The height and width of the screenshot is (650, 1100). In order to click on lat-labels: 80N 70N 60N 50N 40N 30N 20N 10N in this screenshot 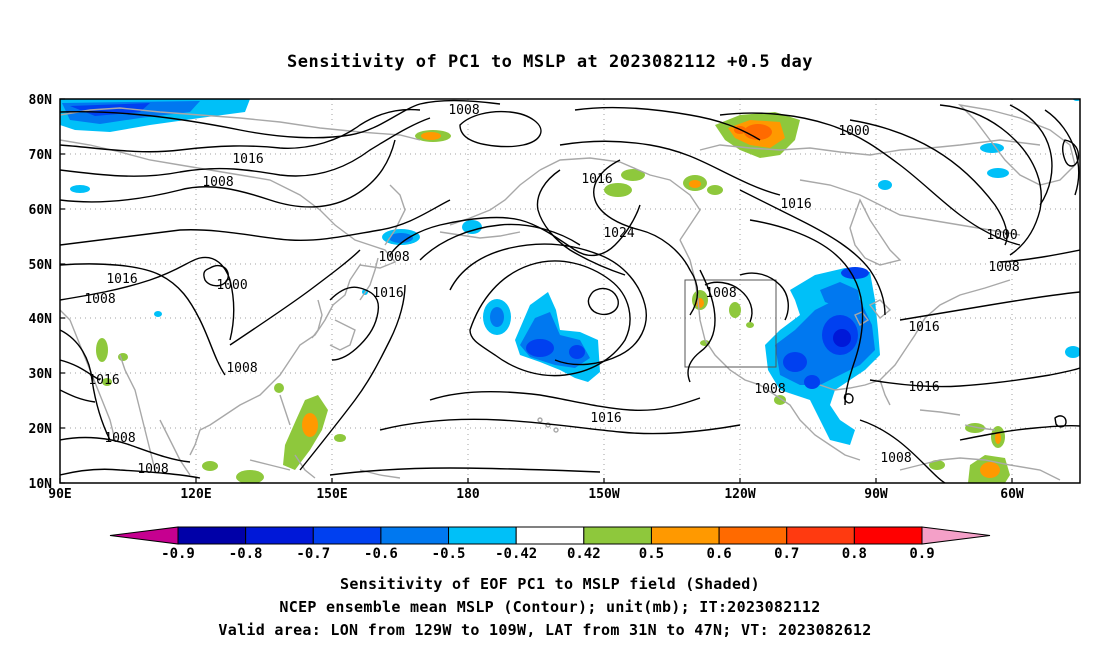, I will do `click(41, 292)`.